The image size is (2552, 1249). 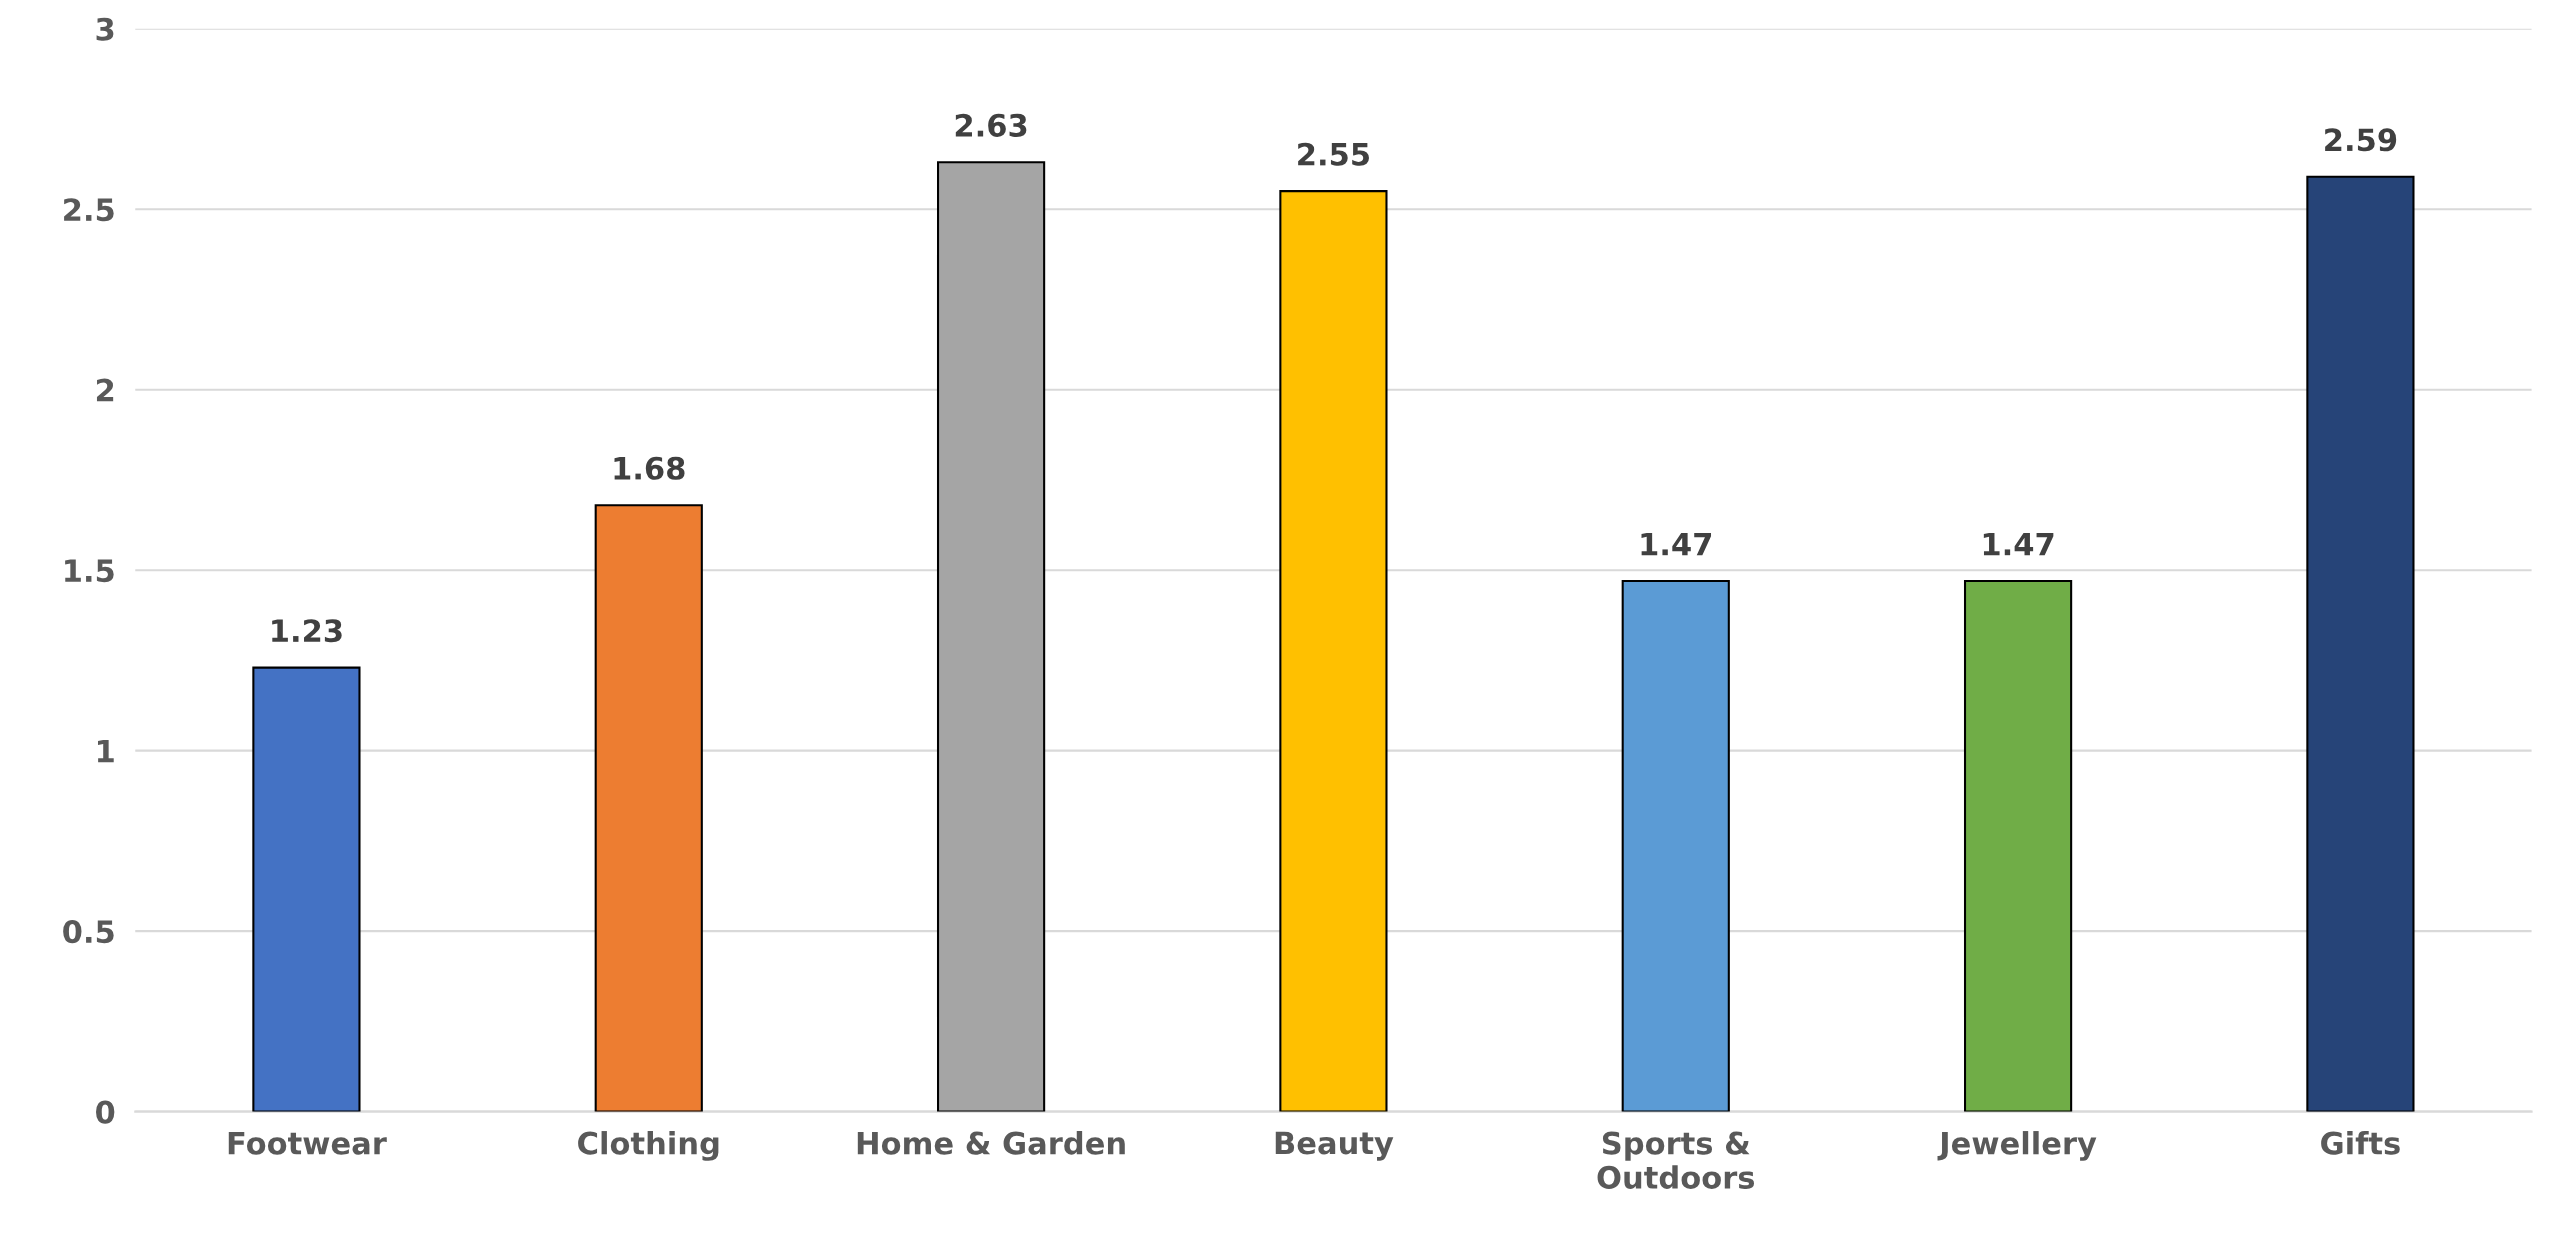 I want to click on y-tick-label: 2.5, so click(x=89, y=210).